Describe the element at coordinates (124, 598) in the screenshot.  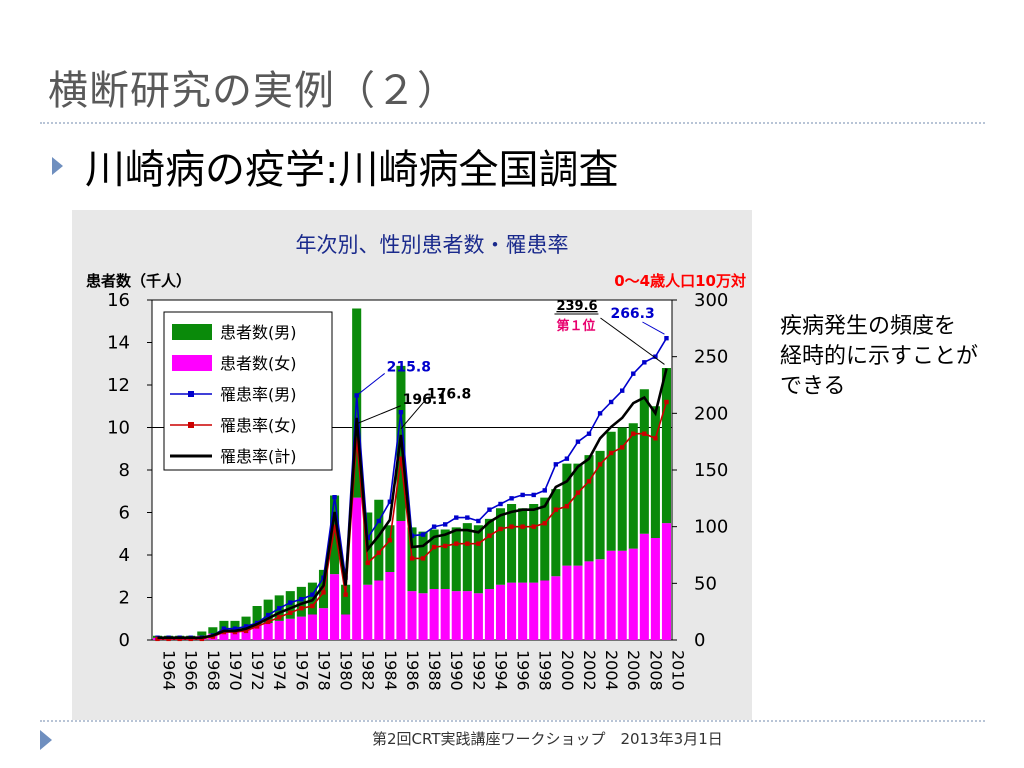
I see `left-tick-label: 2` at that location.